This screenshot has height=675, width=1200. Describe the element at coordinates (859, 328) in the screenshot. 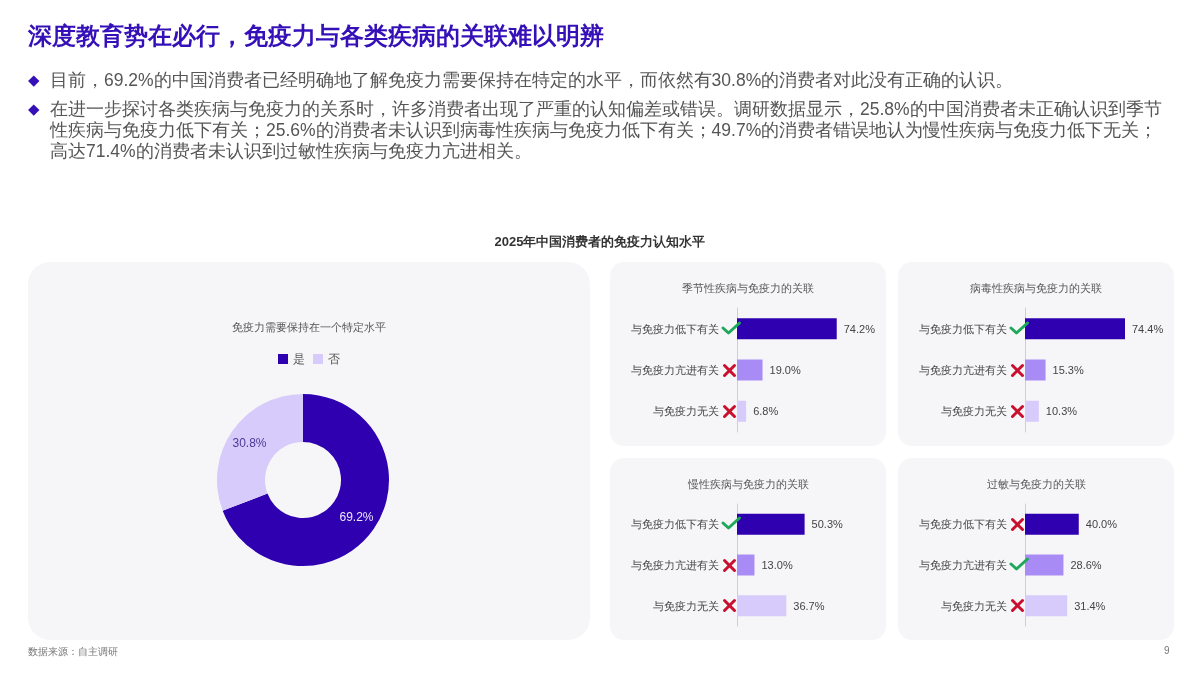

I see `data-label: 74.2%` at that location.